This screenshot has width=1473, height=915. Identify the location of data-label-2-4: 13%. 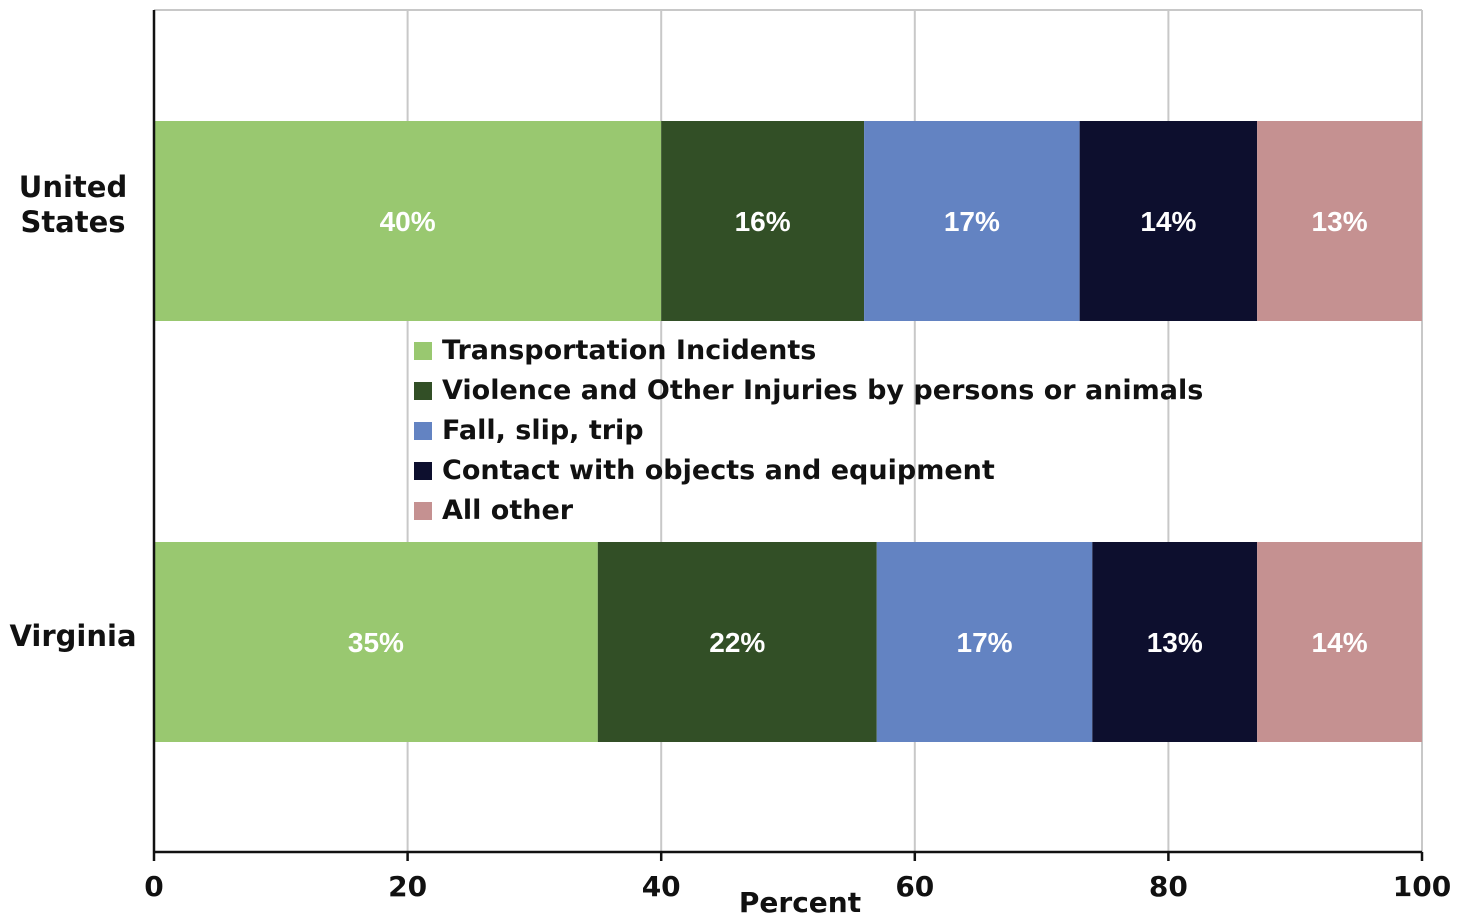
(1175, 642).